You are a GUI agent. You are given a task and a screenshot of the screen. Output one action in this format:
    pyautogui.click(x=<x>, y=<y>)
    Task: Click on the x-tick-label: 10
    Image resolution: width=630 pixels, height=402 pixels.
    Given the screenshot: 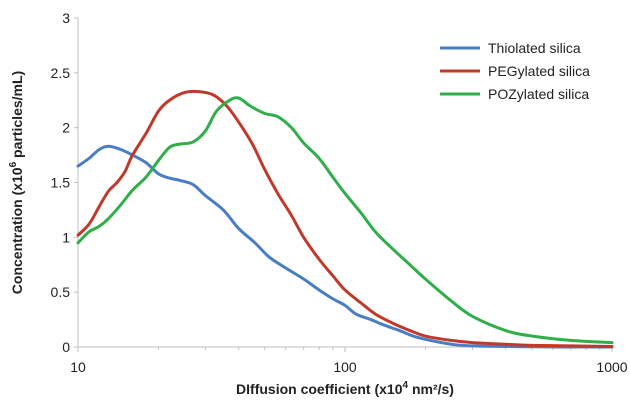 What is the action you would take?
    pyautogui.click(x=78, y=367)
    